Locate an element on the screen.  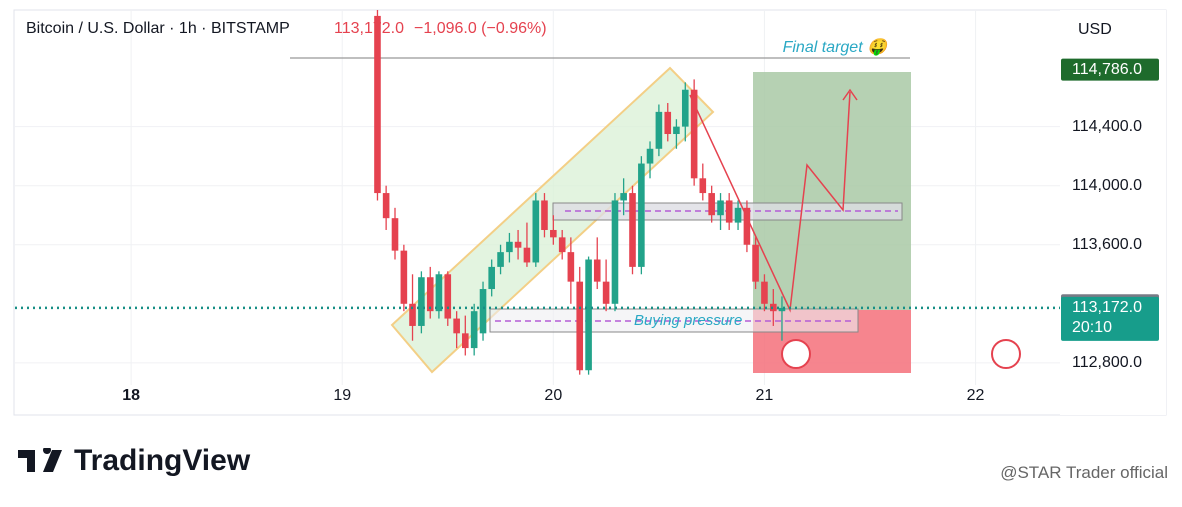
x-tick-label: 20 is located at coordinates (553, 395).